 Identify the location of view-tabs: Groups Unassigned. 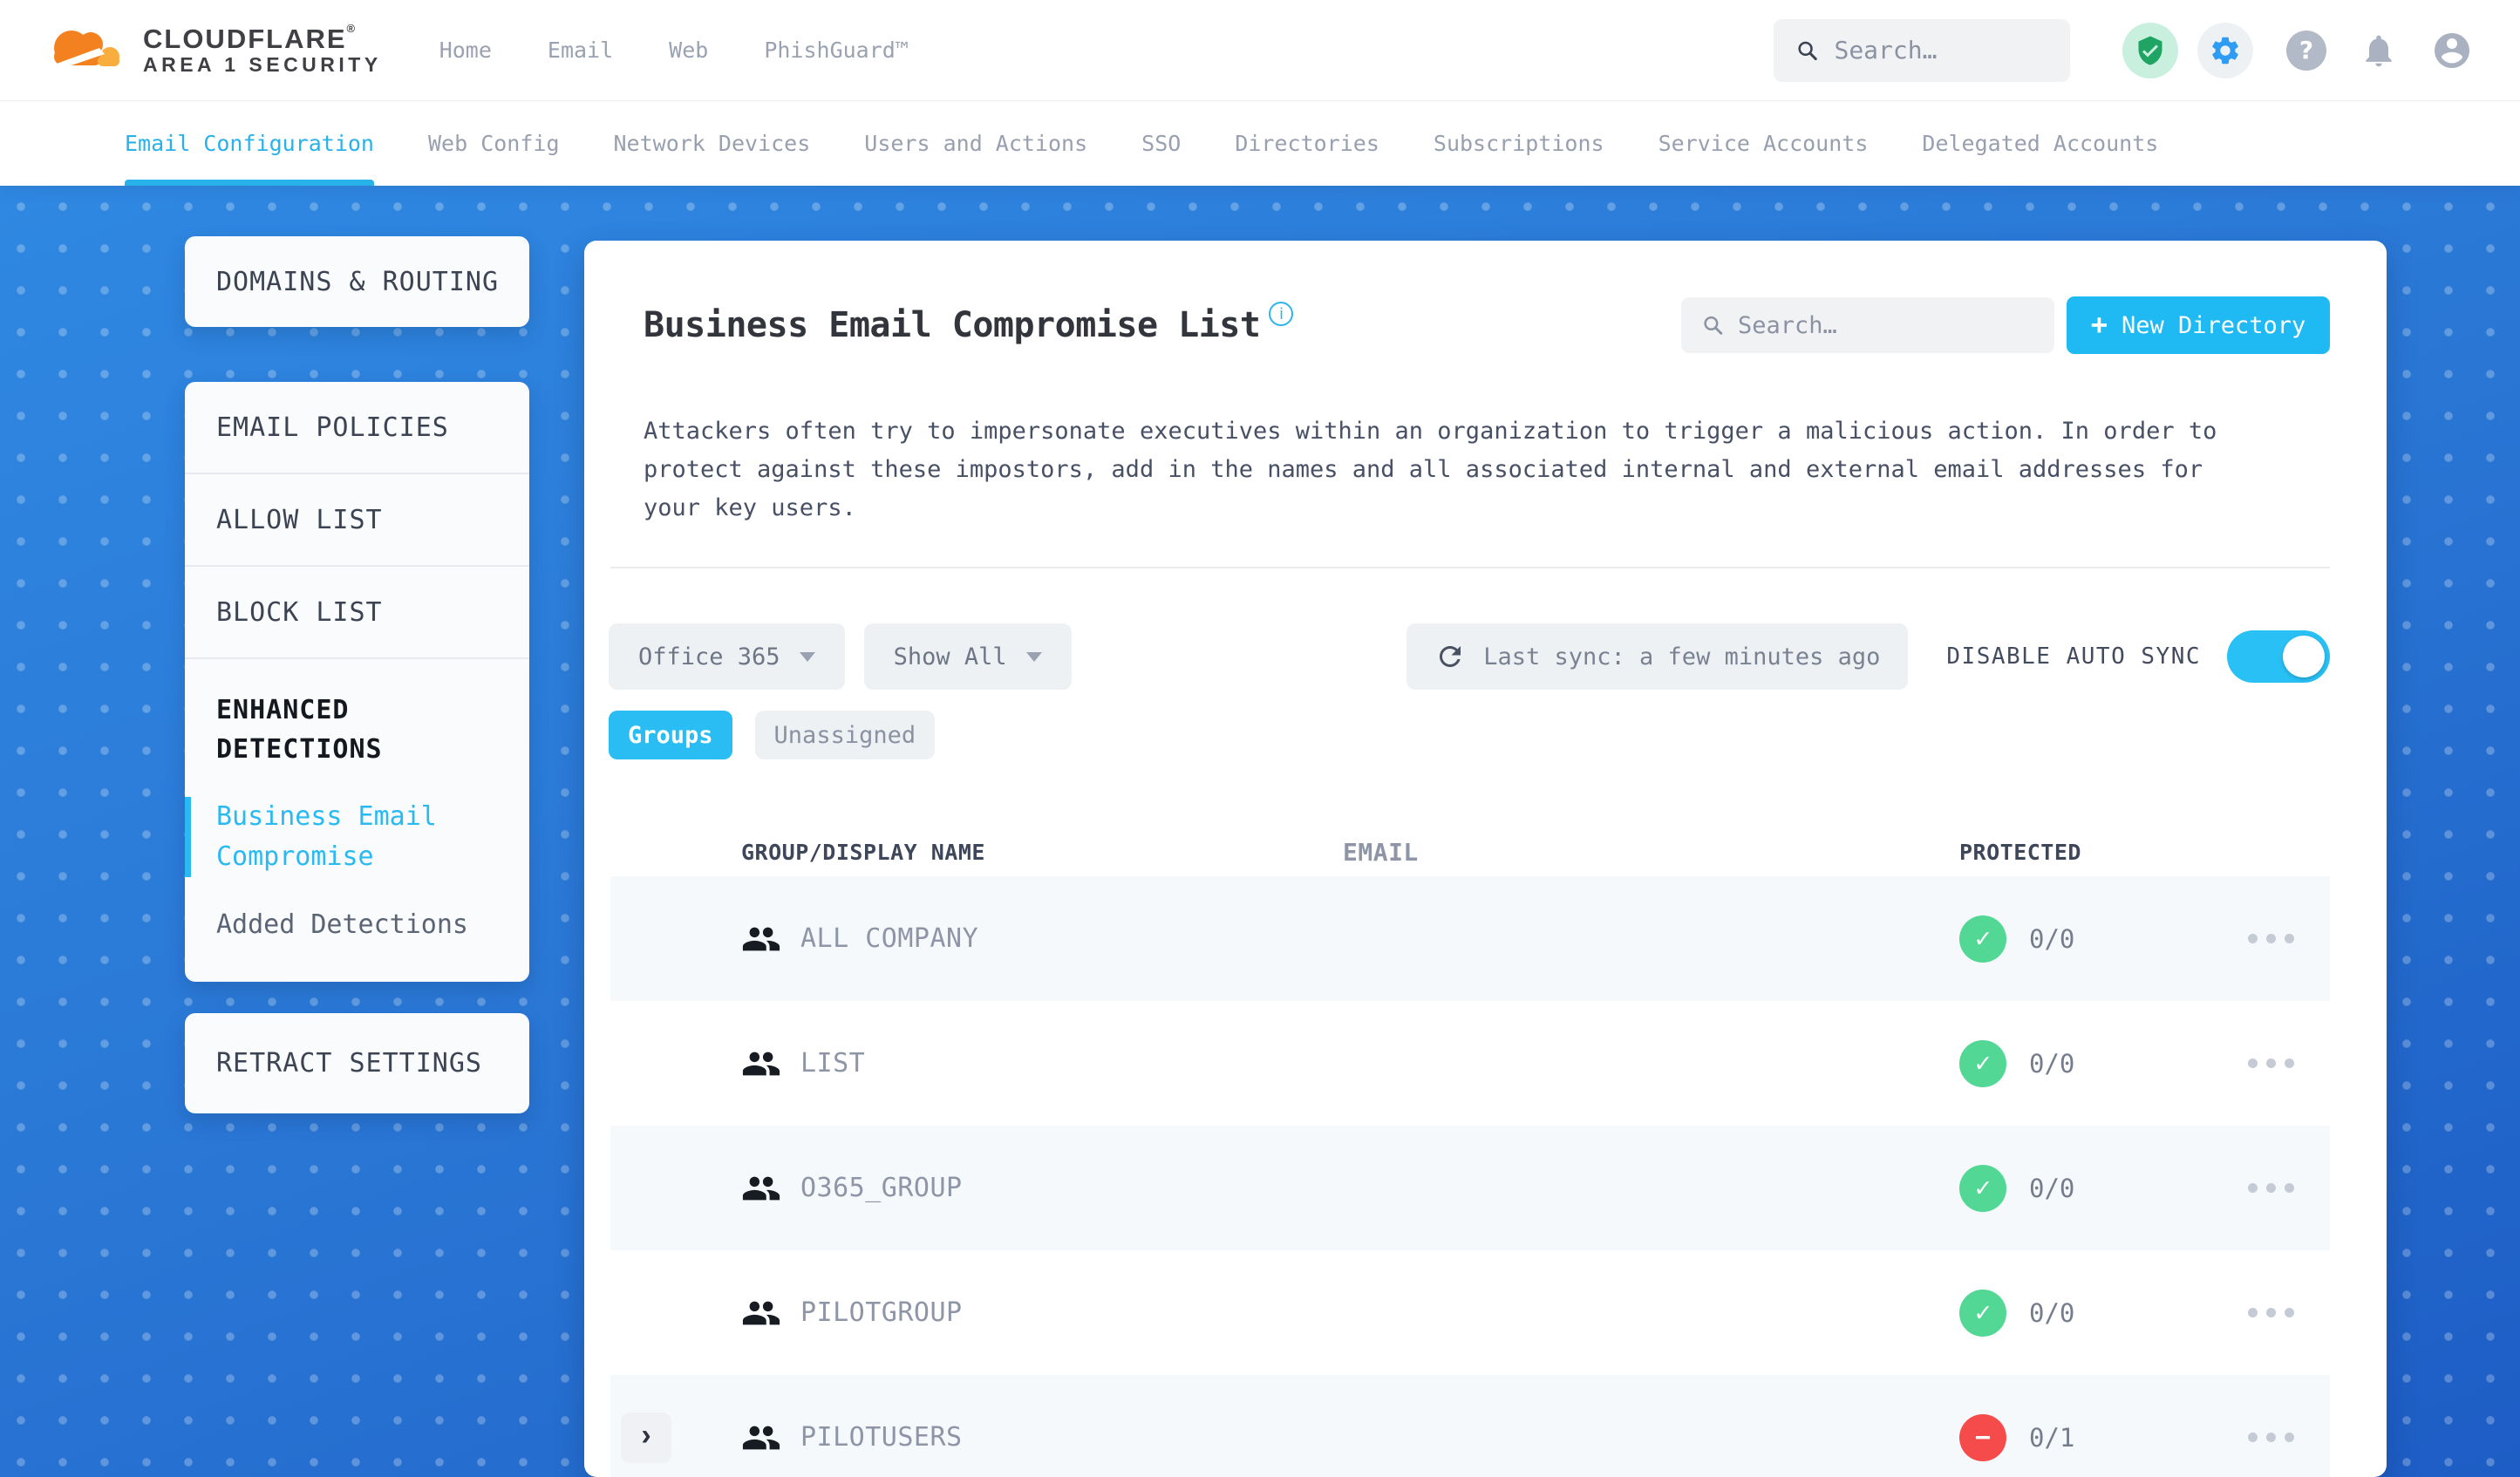
(1469, 735).